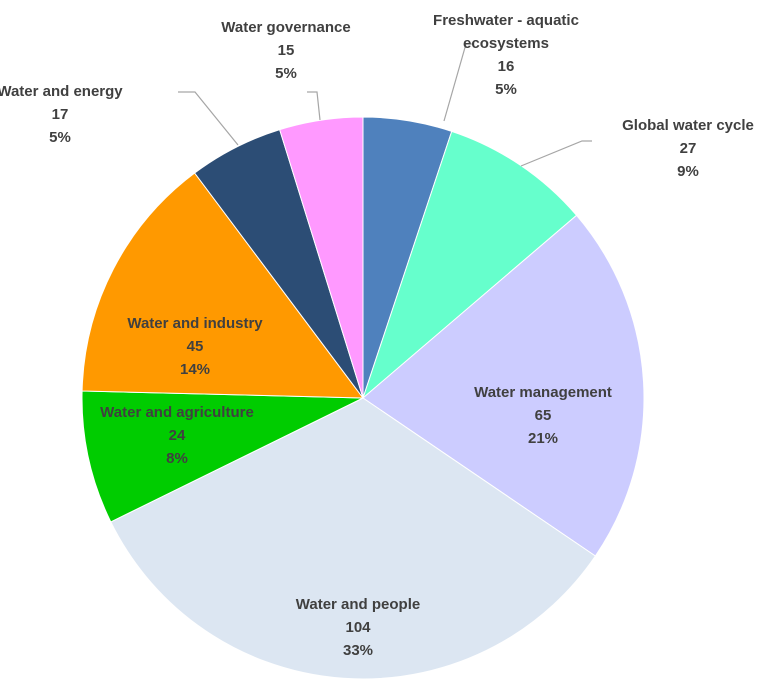  I want to click on data-label-value: 65, so click(543, 415).